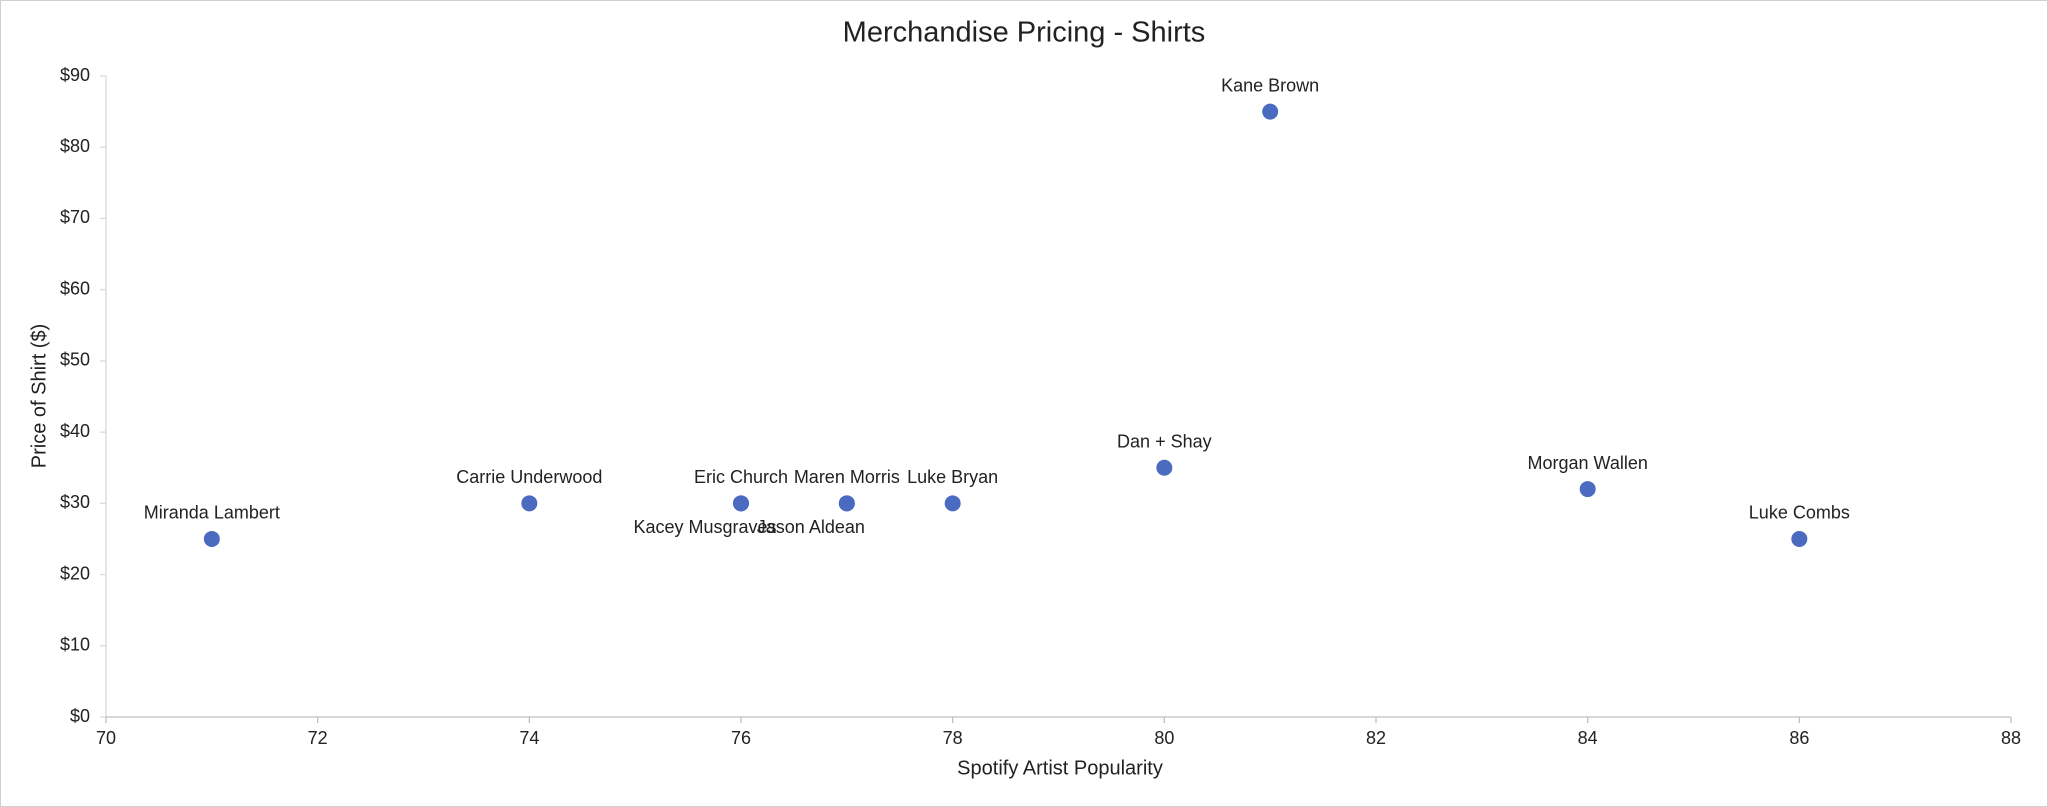 The width and height of the screenshot is (2048, 807). What do you see at coordinates (953, 738) in the screenshot?
I see `x-tick-label: 78` at bounding box center [953, 738].